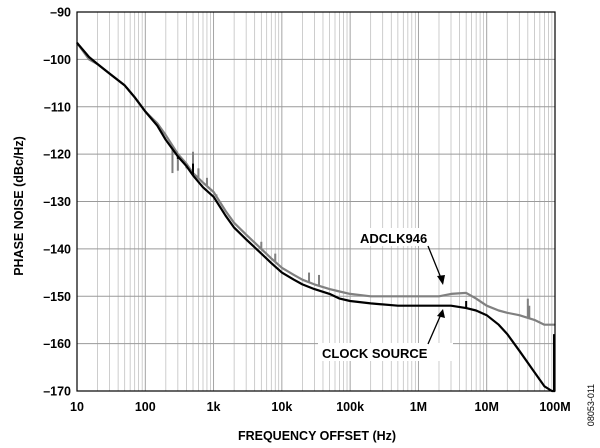 Image resolution: width=600 pixels, height=448 pixels. I want to click on x-tick-label: 10, so click(77, 407).